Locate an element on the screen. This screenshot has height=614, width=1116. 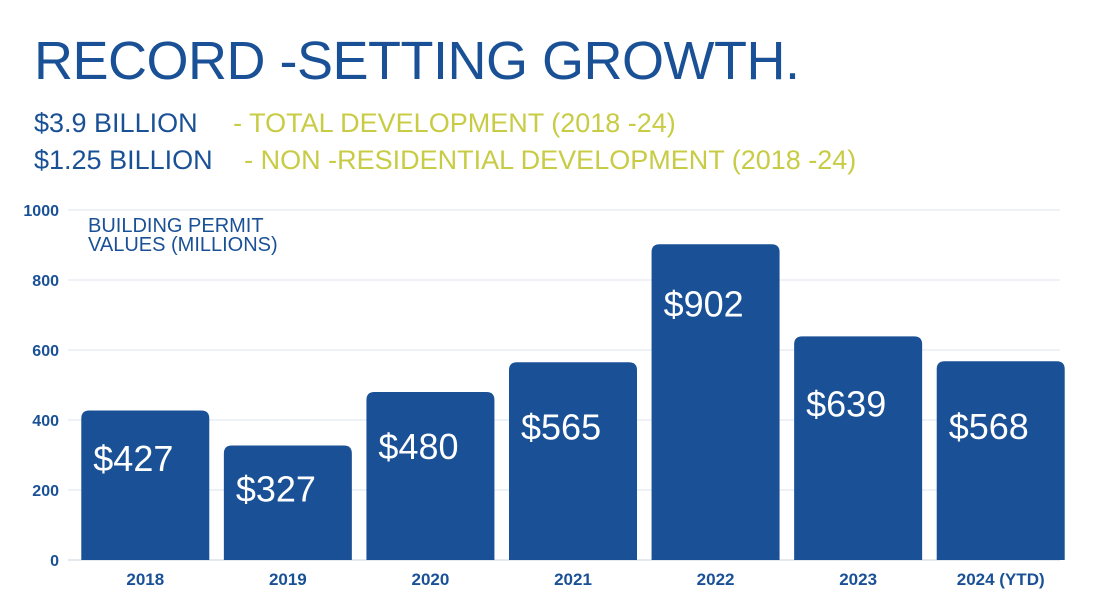
subtitle-total-amount: $3.9 BILLION is located at coordinates (116, 123).